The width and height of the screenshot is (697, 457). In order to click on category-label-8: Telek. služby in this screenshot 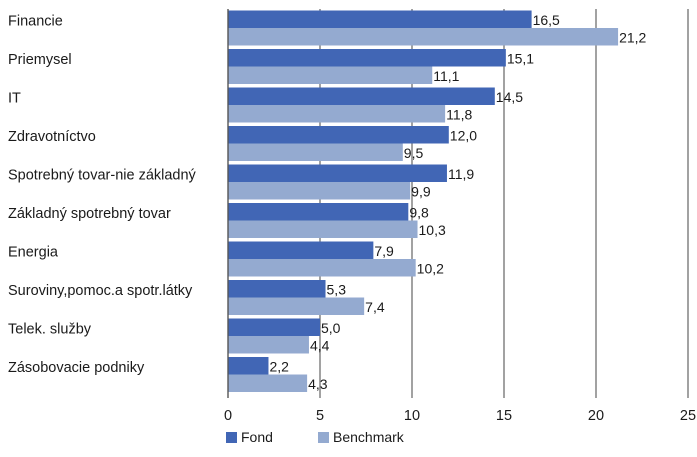, I will do `click(50, 329)`.